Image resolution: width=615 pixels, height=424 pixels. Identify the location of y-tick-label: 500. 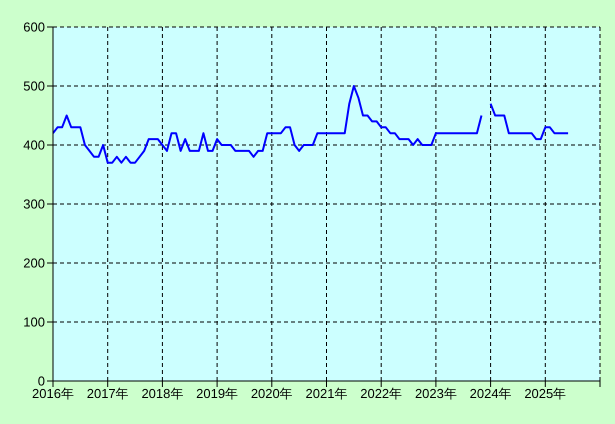
(34, 86).